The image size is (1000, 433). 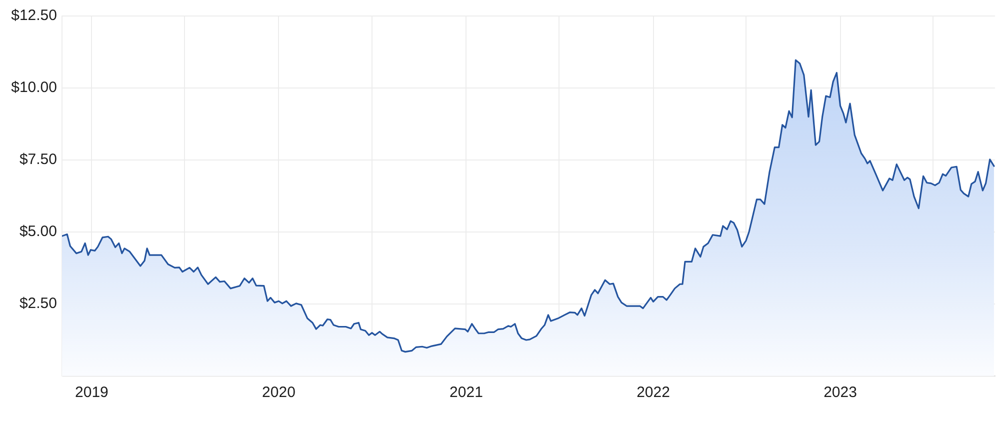 I want to click on x-tick-label: 2021, so click(x=466, y=393).